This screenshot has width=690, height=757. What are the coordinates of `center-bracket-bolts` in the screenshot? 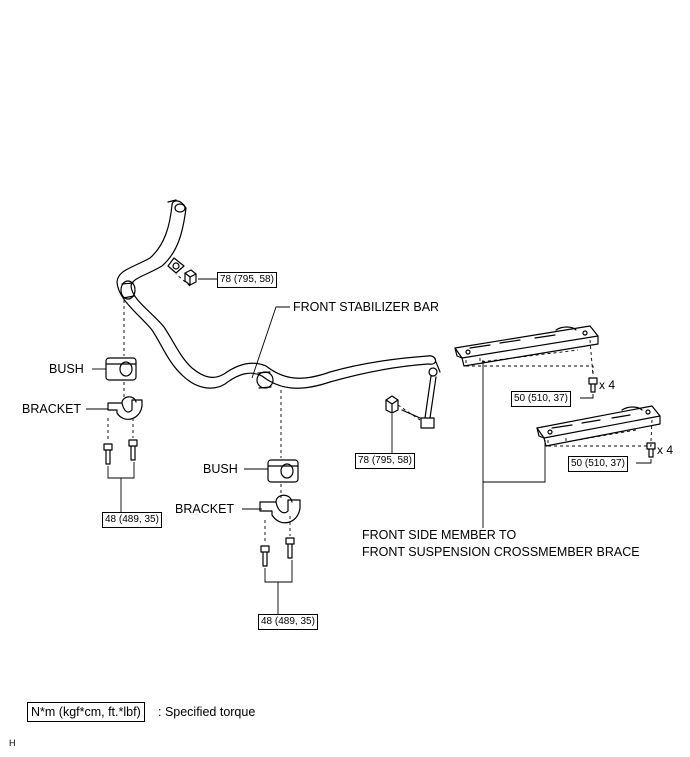 It's located at (277, 552).